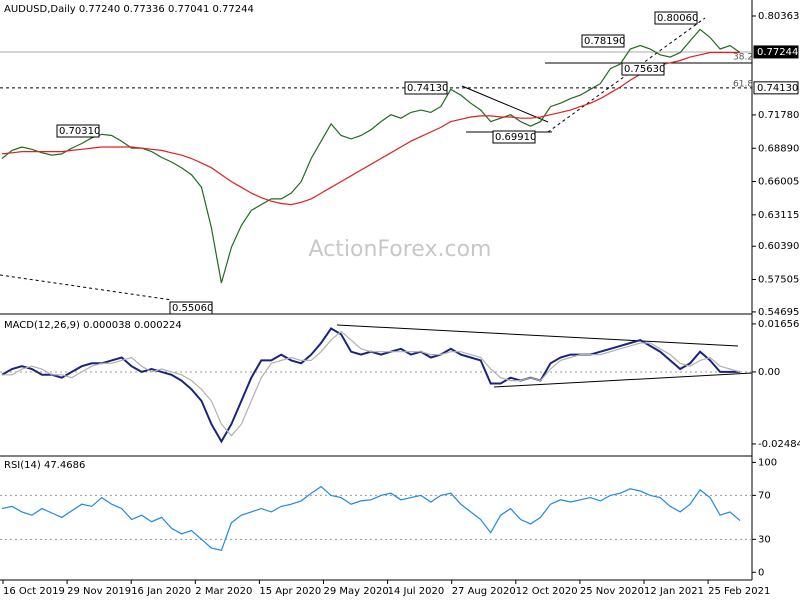 The height and width of the screenshot is (600, 800). Describe the element at coordinates (44, 465) in the screenshot. I see `indicator-label: RSI(14) 47.4686` at that location.